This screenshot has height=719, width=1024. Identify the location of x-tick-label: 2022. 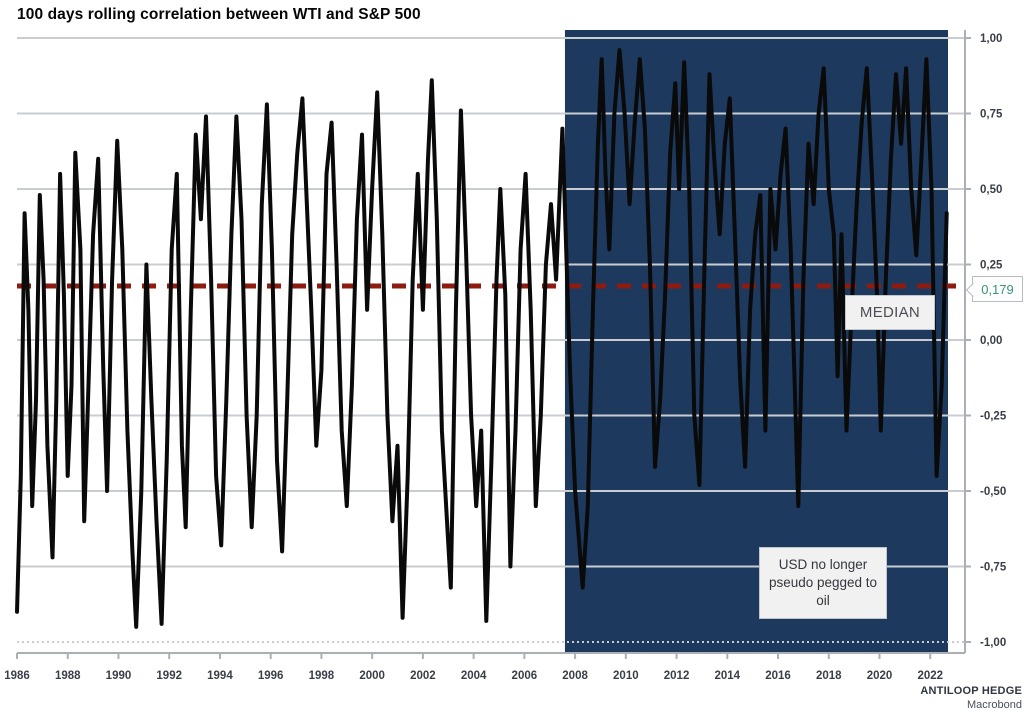
(930, 676).